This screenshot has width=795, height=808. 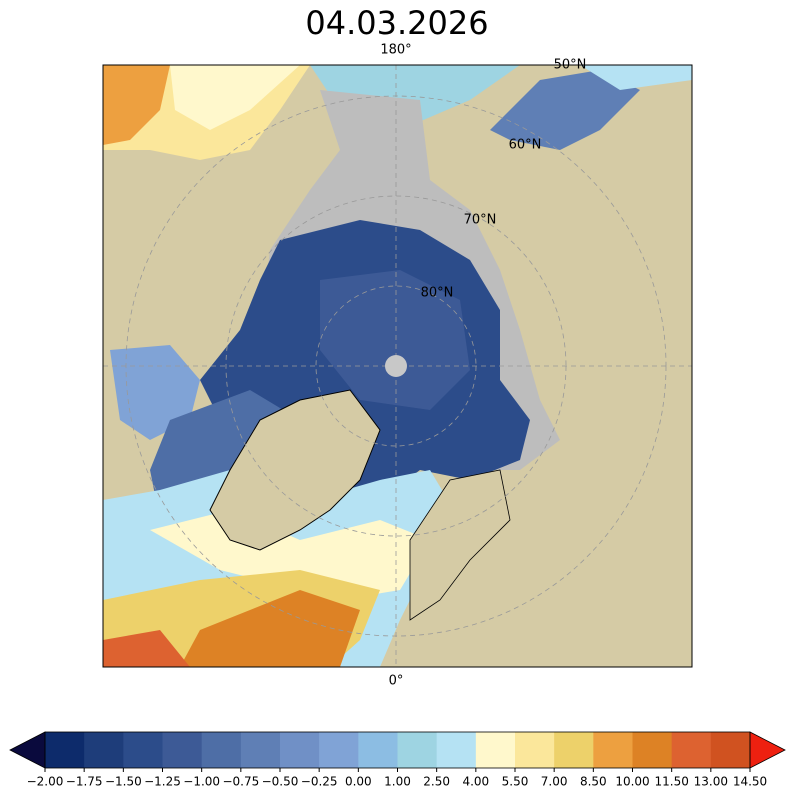 What do you see at coordinates (358, 782) in the screenshot?
I see `colorbar-tick-label: 0.00` at bounding box center [358, 782].